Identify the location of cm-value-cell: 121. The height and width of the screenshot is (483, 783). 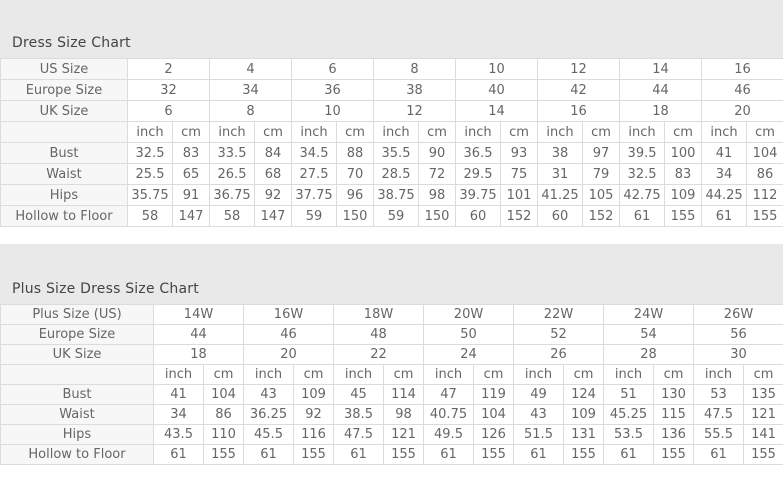
(763, 414).